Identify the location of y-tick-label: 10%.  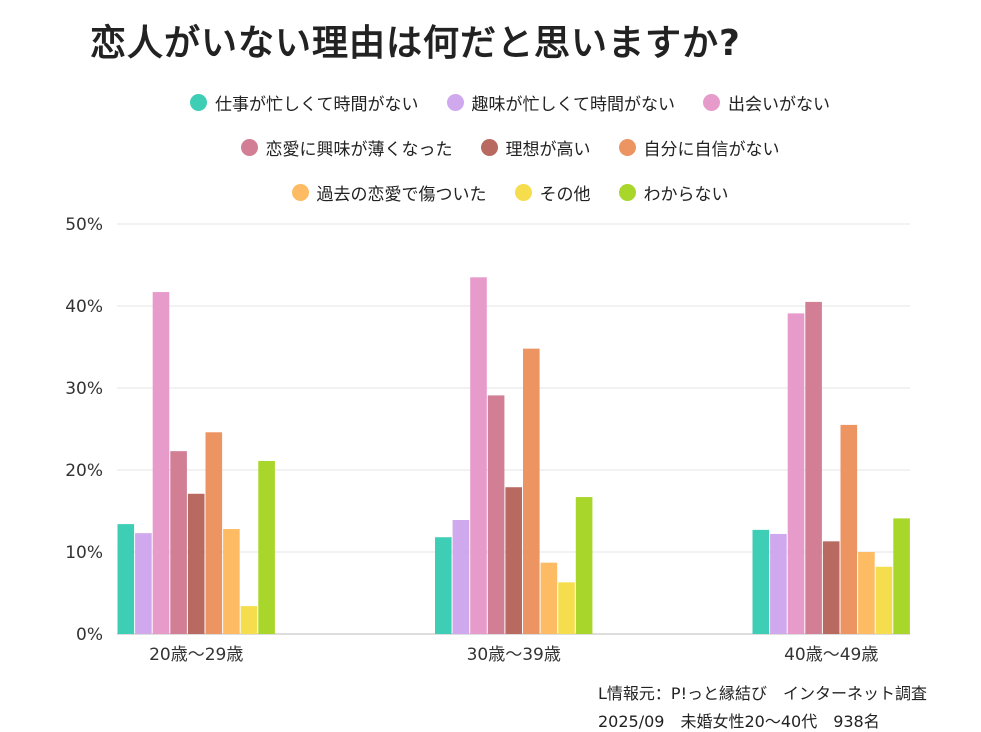
(84, 553).